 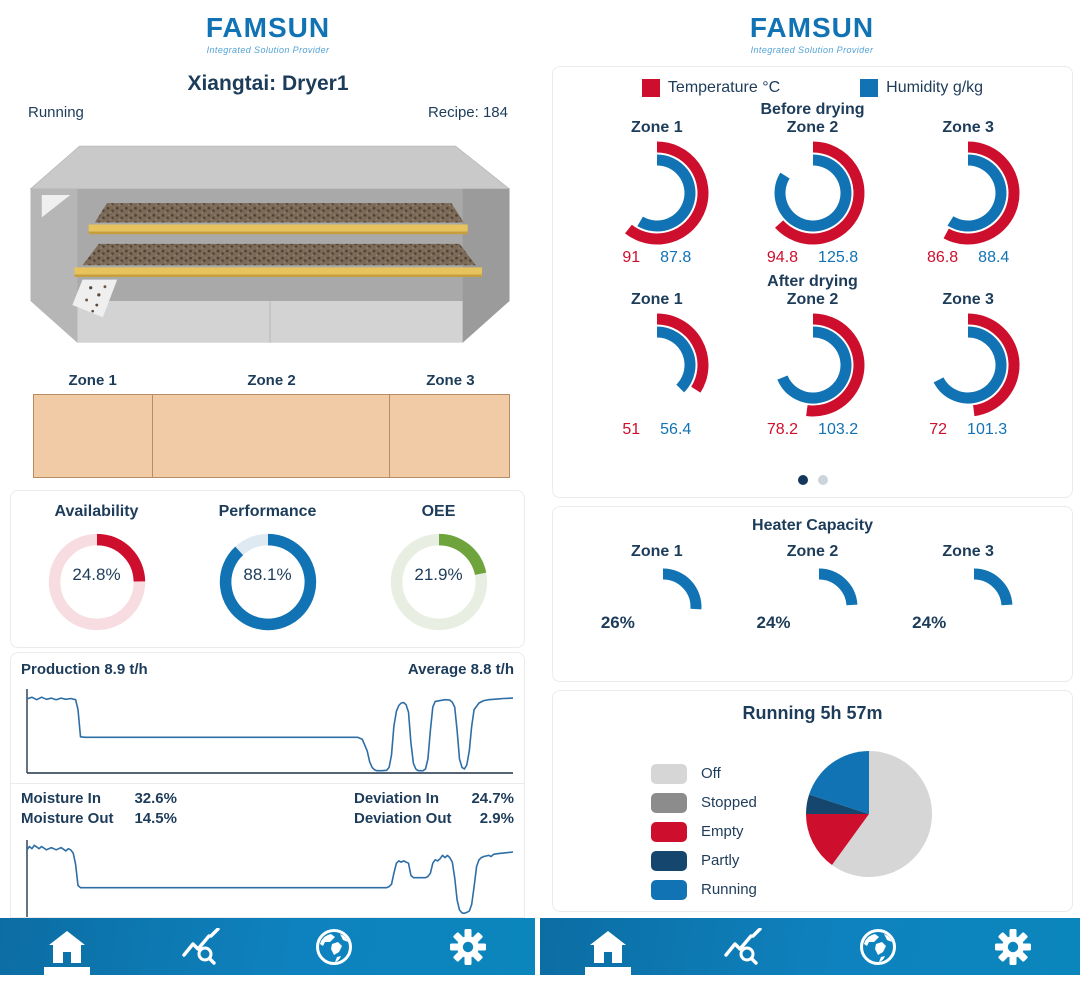 I want to click on heater-zone-2-value: 24%, so click(x=773, y=622).